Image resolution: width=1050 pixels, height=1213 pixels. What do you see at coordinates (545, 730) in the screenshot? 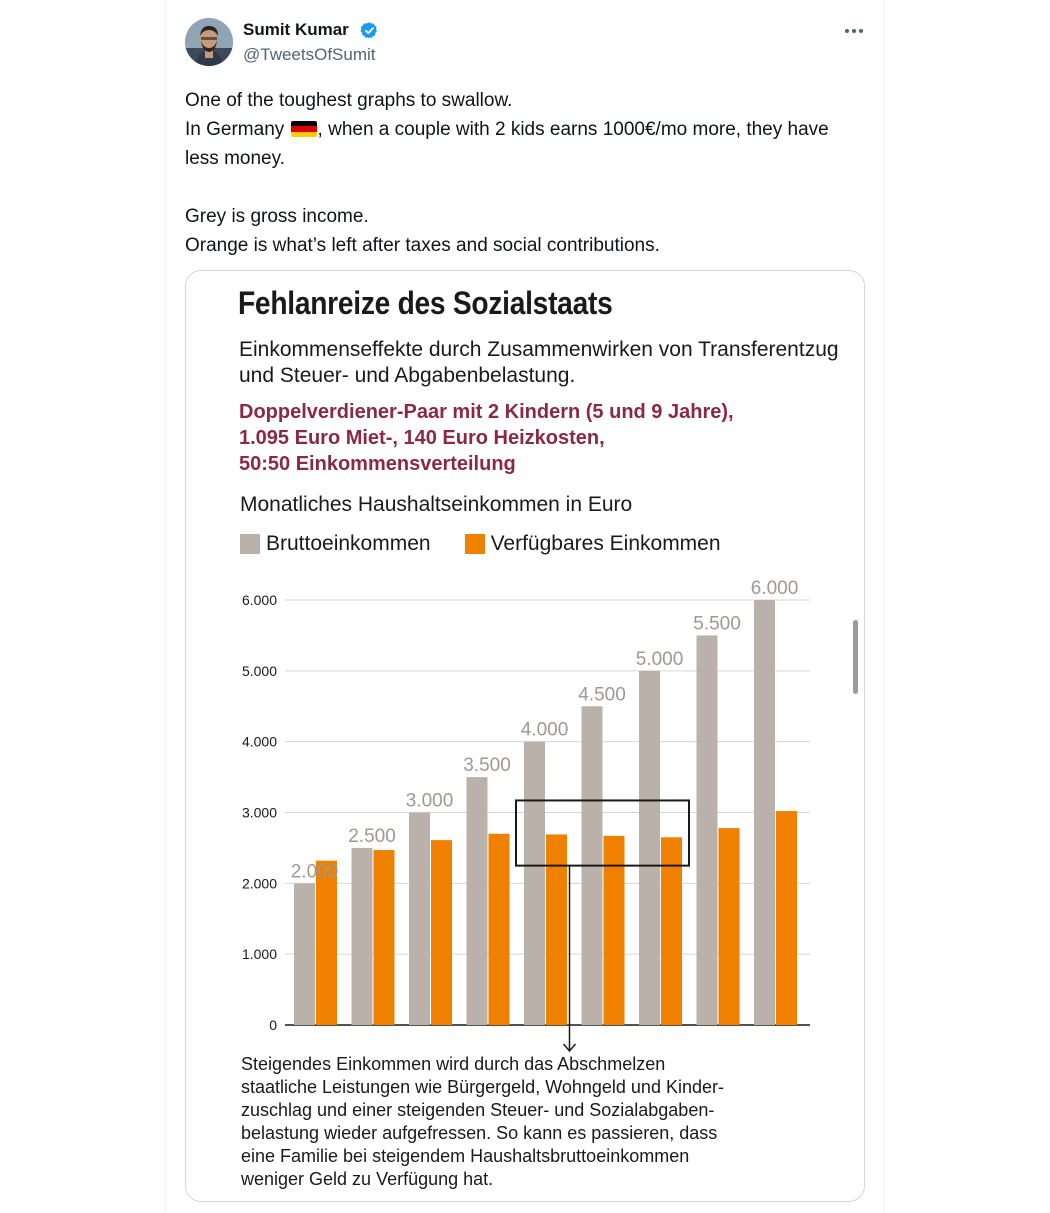
I see `data-label-gross: 4.000` at bounding box center [545, 730].